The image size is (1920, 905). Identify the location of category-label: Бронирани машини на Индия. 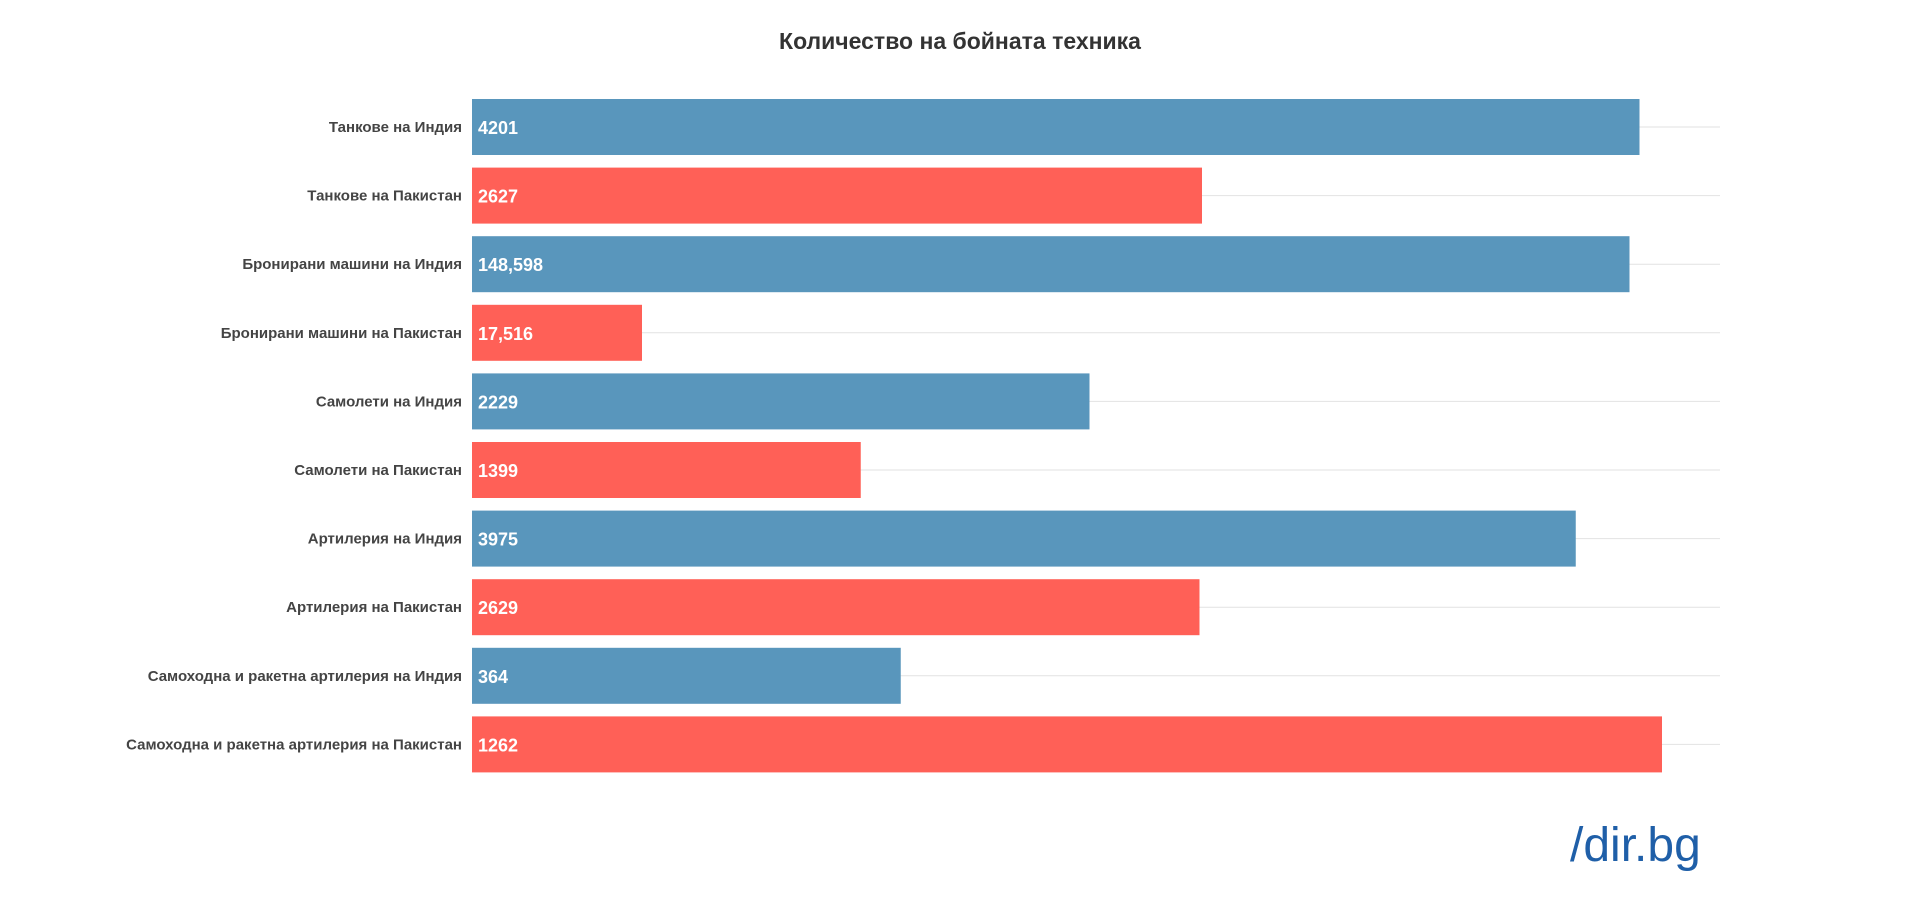
(352, 264).